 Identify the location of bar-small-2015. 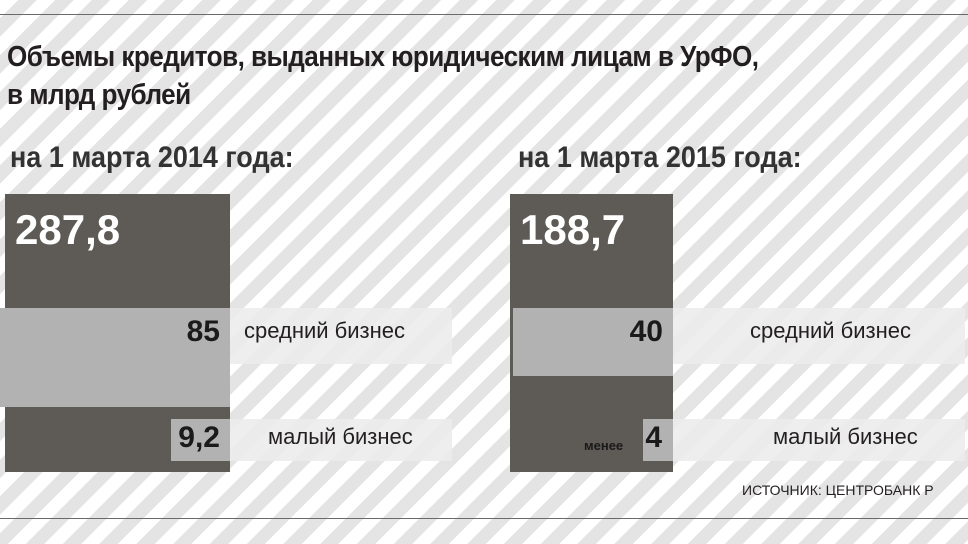
(658, 440).